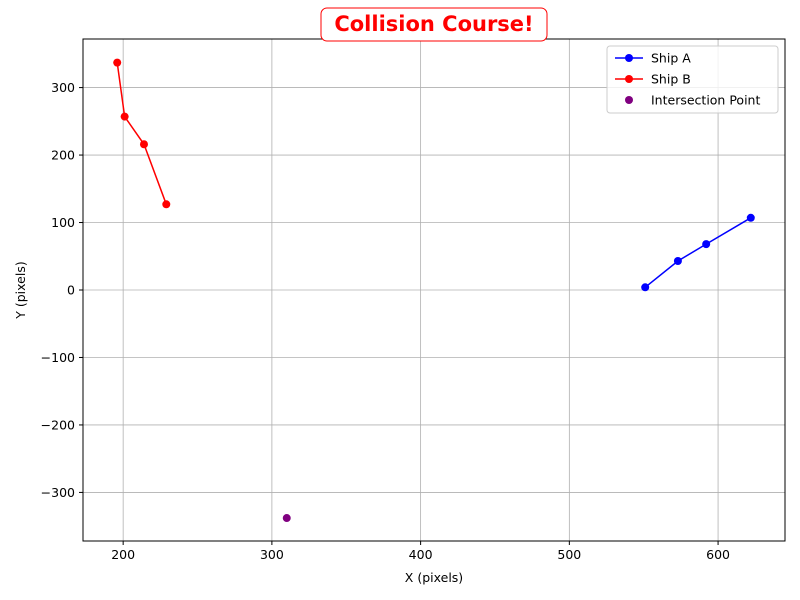 This screenshot has height=600, width=800. I want to click on chart-title-box: Collision Course!, so click(434, 24).